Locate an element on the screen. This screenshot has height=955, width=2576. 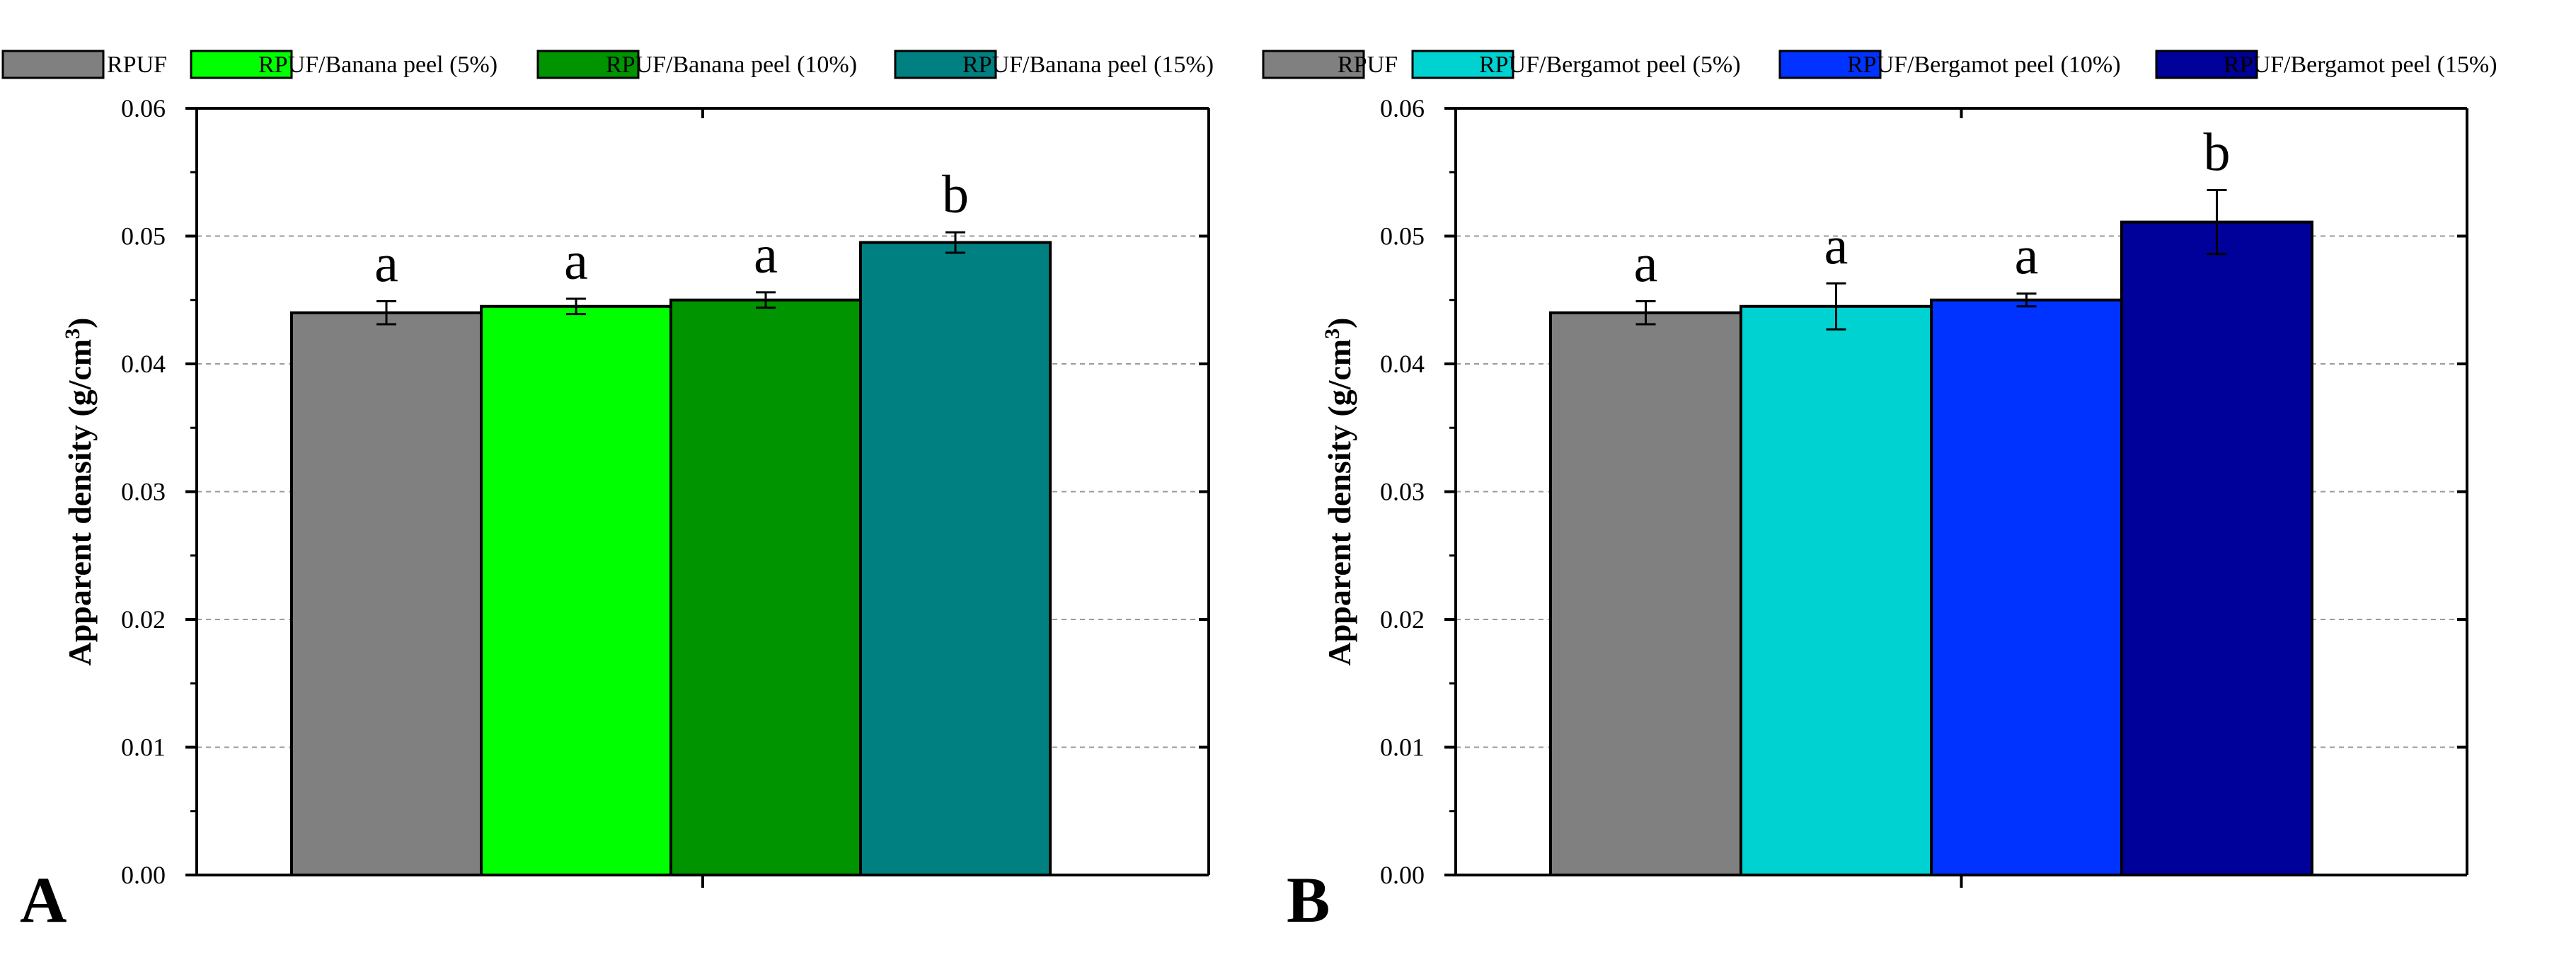
legend-label: RPUF/Banana peel (10%) is located at coordinates (732, 65).